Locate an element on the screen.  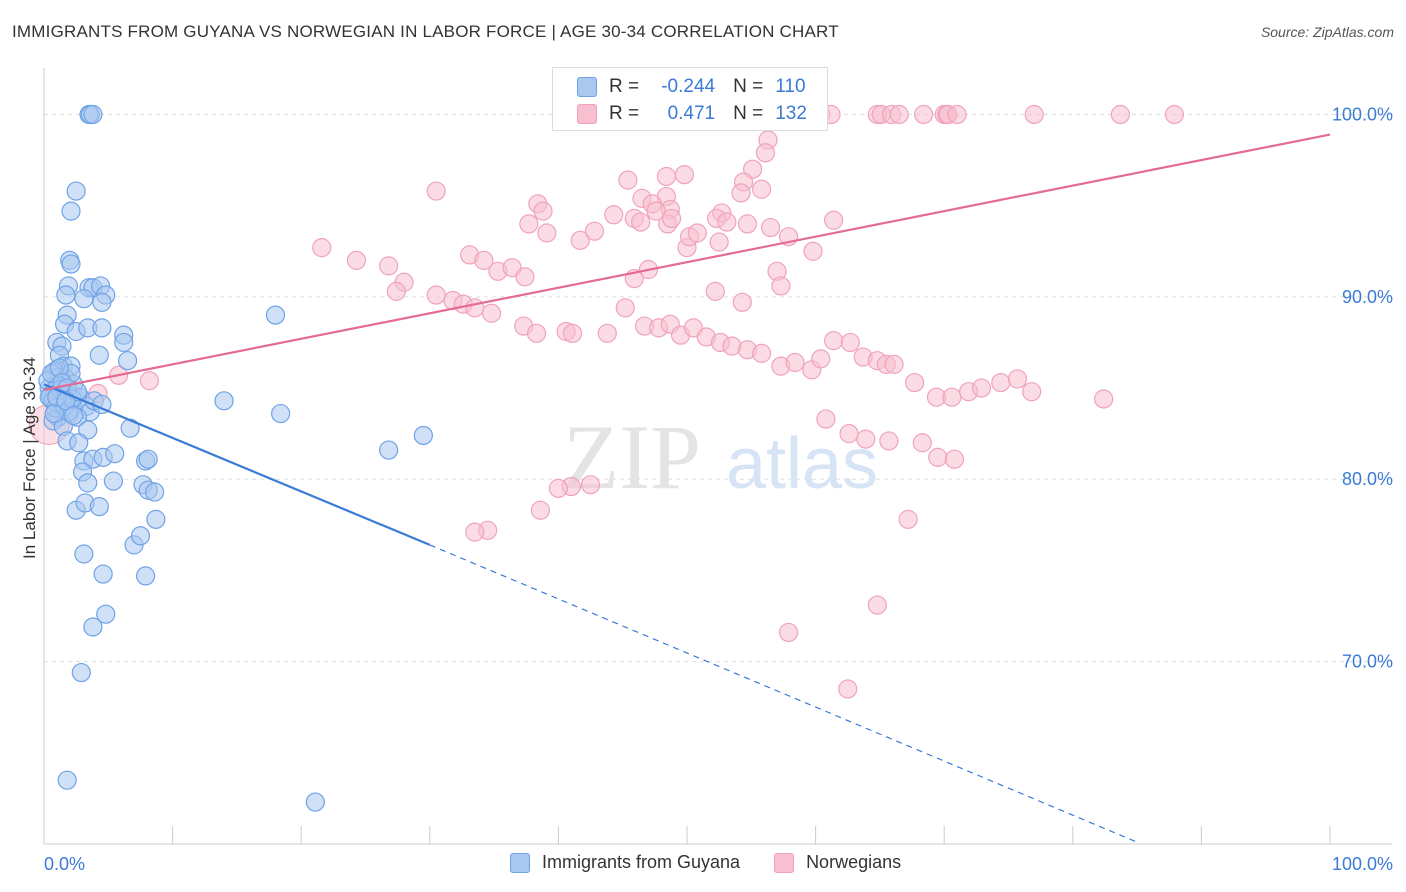
stats-legend: R = -0.244 N = 110 R = 0.471 N = 132 is located at coordinates (690, 99).